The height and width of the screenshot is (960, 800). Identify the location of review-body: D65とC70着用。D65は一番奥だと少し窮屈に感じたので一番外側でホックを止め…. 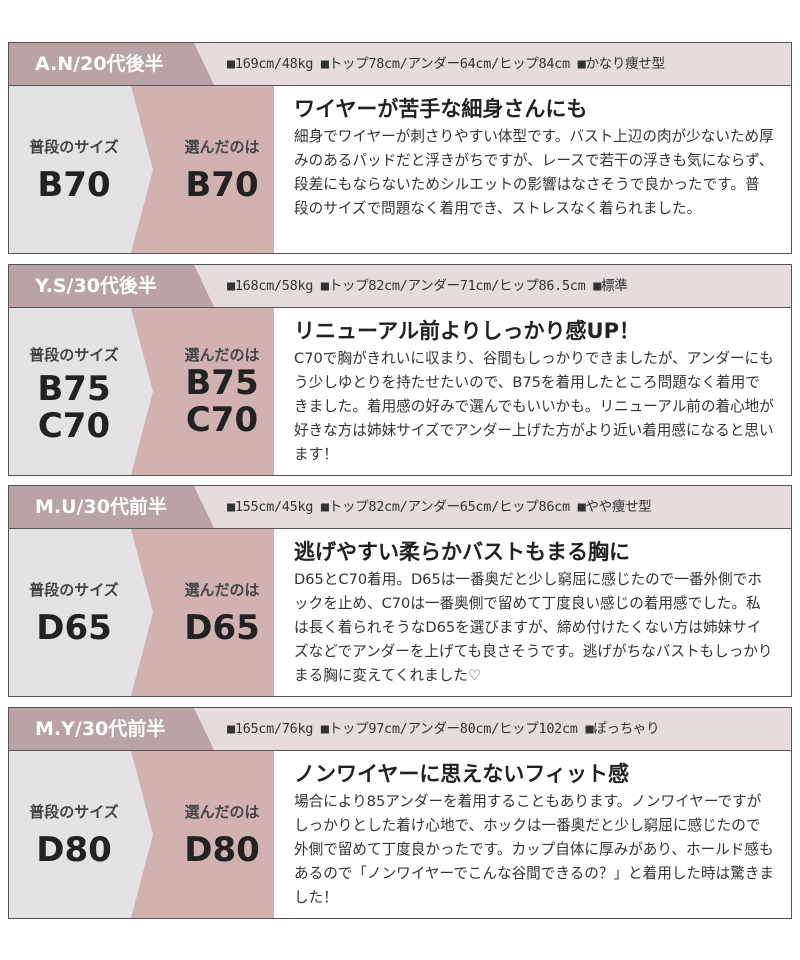
(533, 627).